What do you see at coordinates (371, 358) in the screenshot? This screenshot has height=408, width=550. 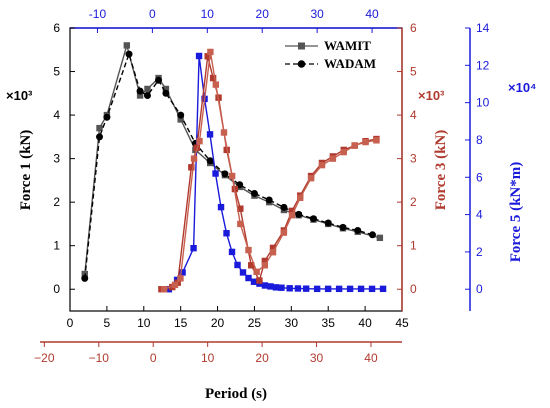 I see `bottom2-tick-label: 40` at bounding box center [371, 358].